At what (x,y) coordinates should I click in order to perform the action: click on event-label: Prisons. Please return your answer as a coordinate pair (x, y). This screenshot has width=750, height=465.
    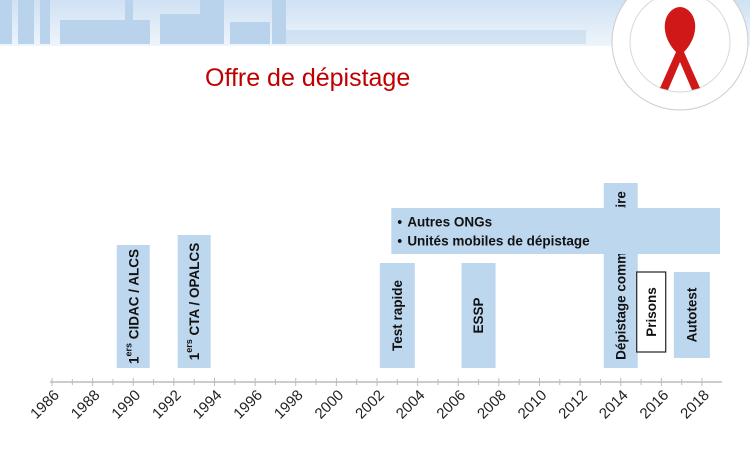
    Looking at the image, I should click on (651, 312).